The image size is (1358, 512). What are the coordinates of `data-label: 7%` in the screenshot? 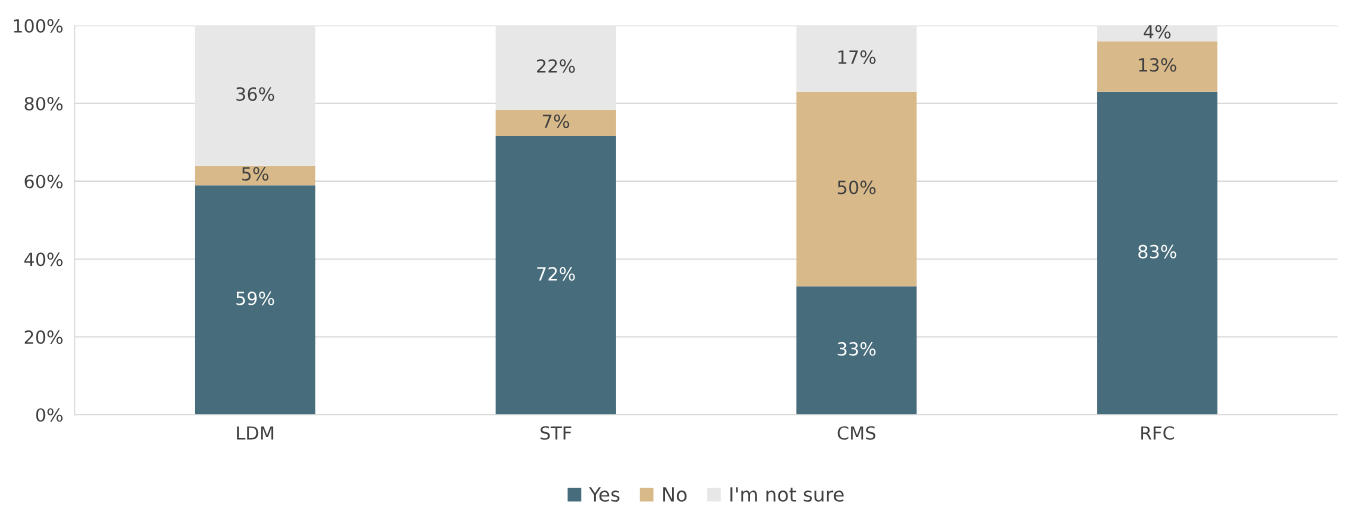 It's located at (556, 121).